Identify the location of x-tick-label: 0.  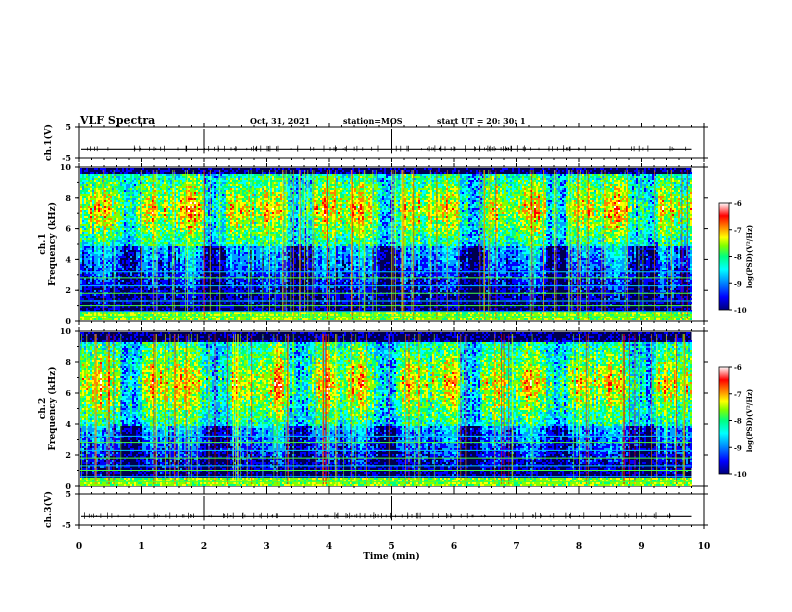
(79, 547).